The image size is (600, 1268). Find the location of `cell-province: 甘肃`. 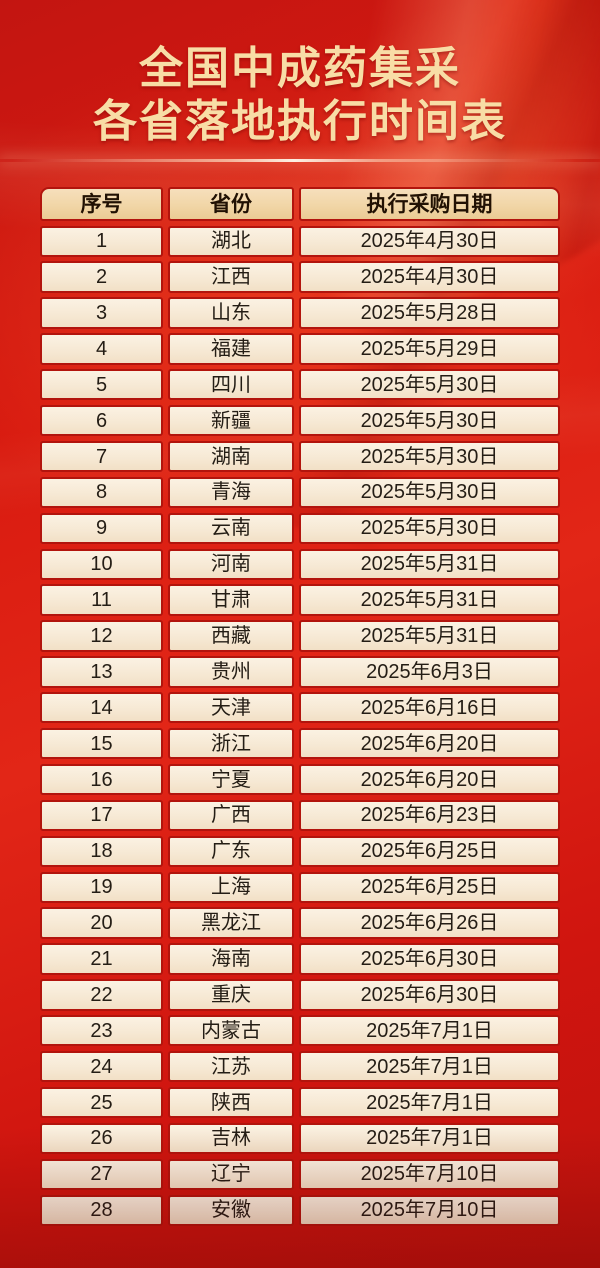

cell-province: 甘肃 is located at coordinates (231, 600).